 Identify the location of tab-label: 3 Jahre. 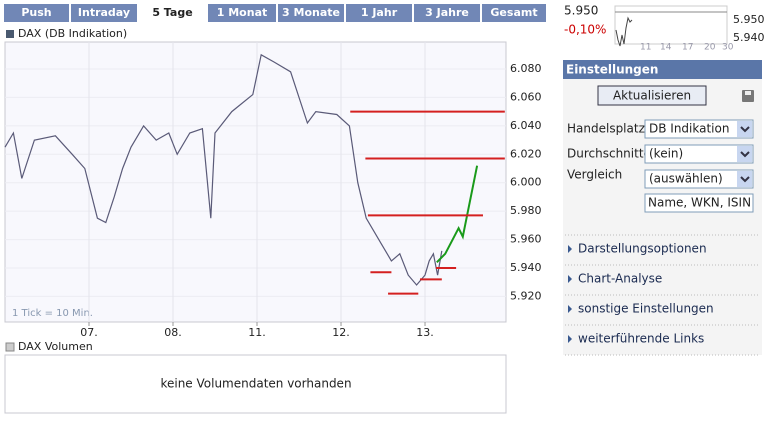
(447, 12).